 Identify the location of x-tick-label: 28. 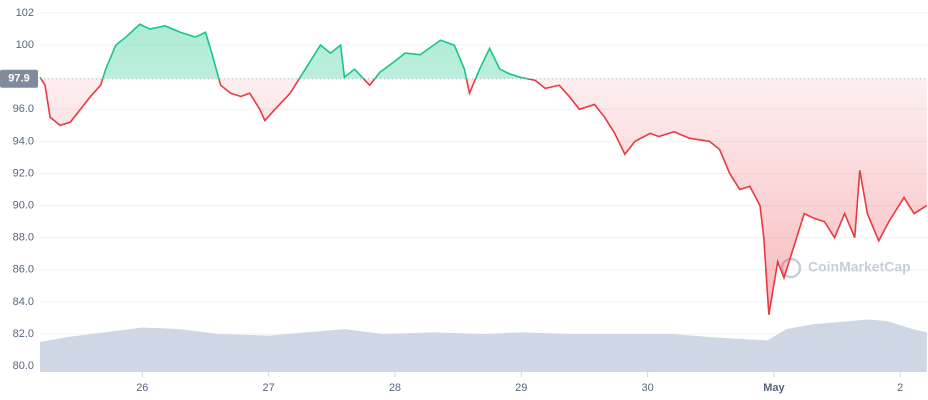
(395, 388).